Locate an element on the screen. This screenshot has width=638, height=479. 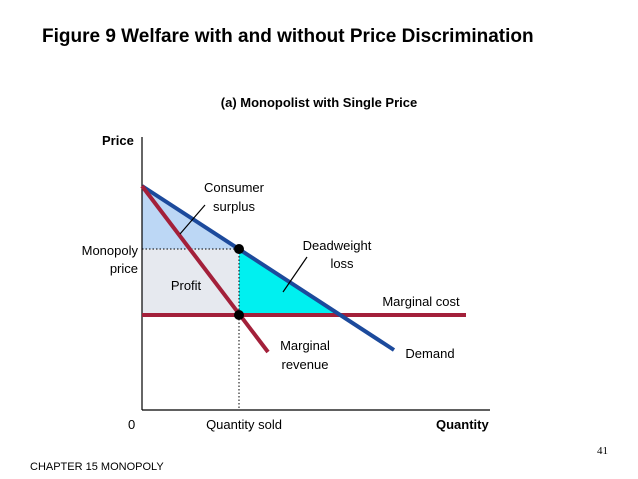
marginal-revenue-label-line1: Marginal is located at coordinates (305, 345).